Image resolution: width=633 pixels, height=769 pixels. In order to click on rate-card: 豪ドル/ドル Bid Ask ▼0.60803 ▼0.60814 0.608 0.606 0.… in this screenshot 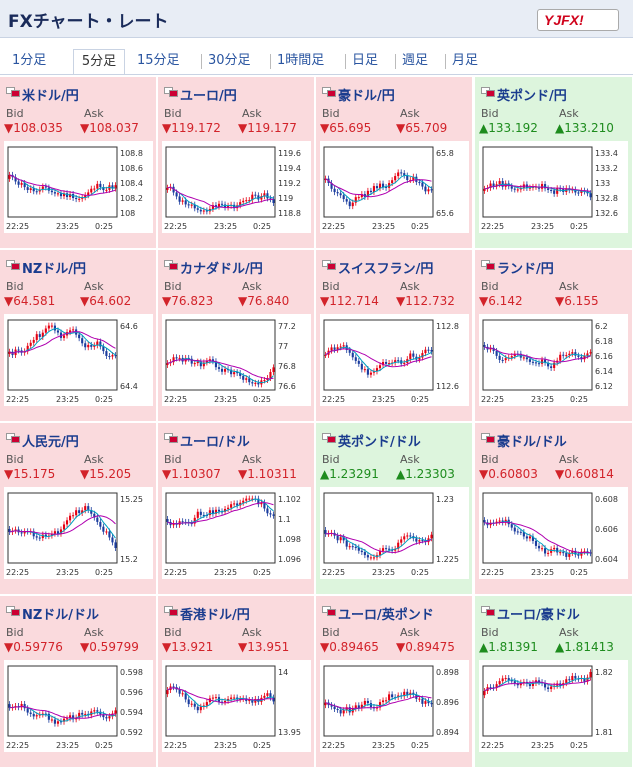, I will do `click(554, 509)`.